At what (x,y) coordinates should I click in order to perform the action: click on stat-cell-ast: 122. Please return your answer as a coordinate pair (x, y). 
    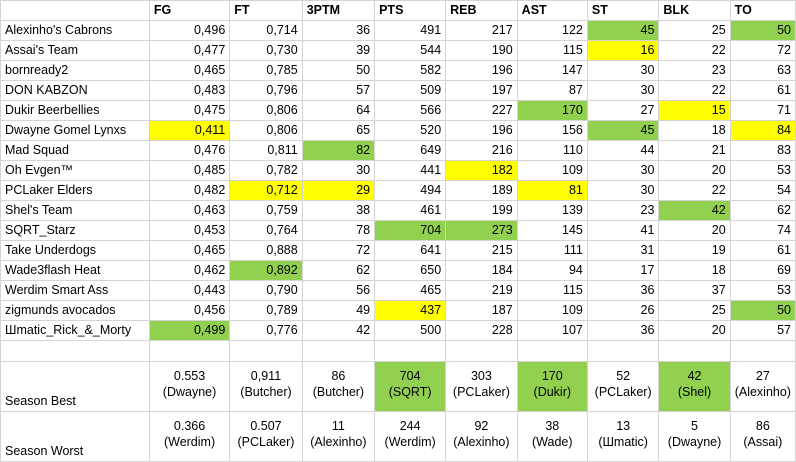
    Looking at the image, I should click on (552, 30).